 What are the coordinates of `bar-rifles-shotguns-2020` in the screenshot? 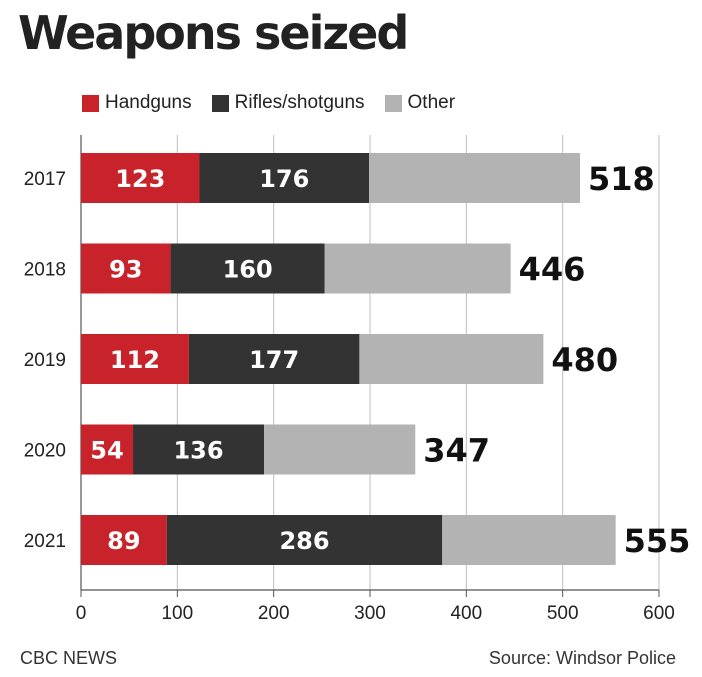 It's located at (199, 449).